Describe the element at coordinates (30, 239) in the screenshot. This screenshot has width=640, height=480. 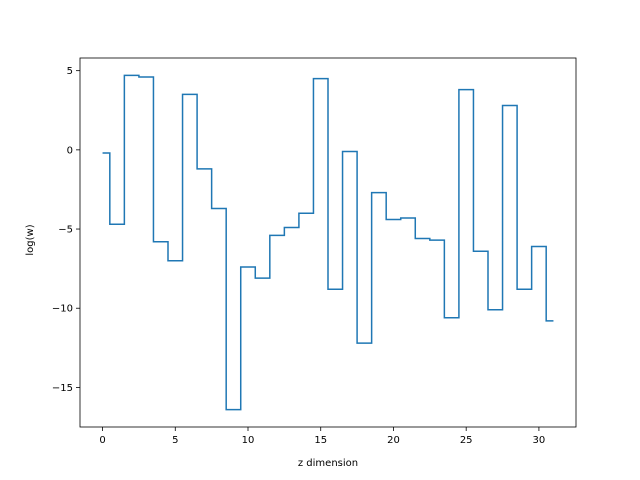
I see `y-axis-label: log(w)` at that location.